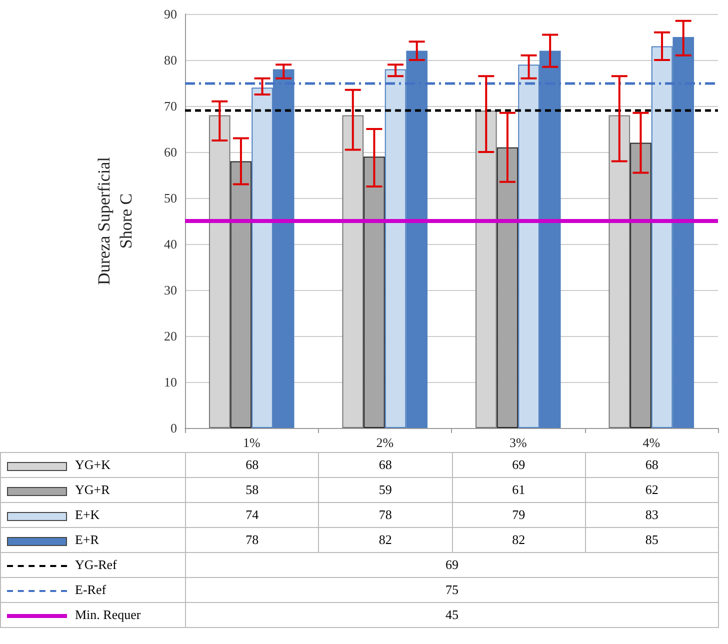  Describe the element at coordinates (93, 465) in the screenshot. I see `legend-label: YG+K` at that location.